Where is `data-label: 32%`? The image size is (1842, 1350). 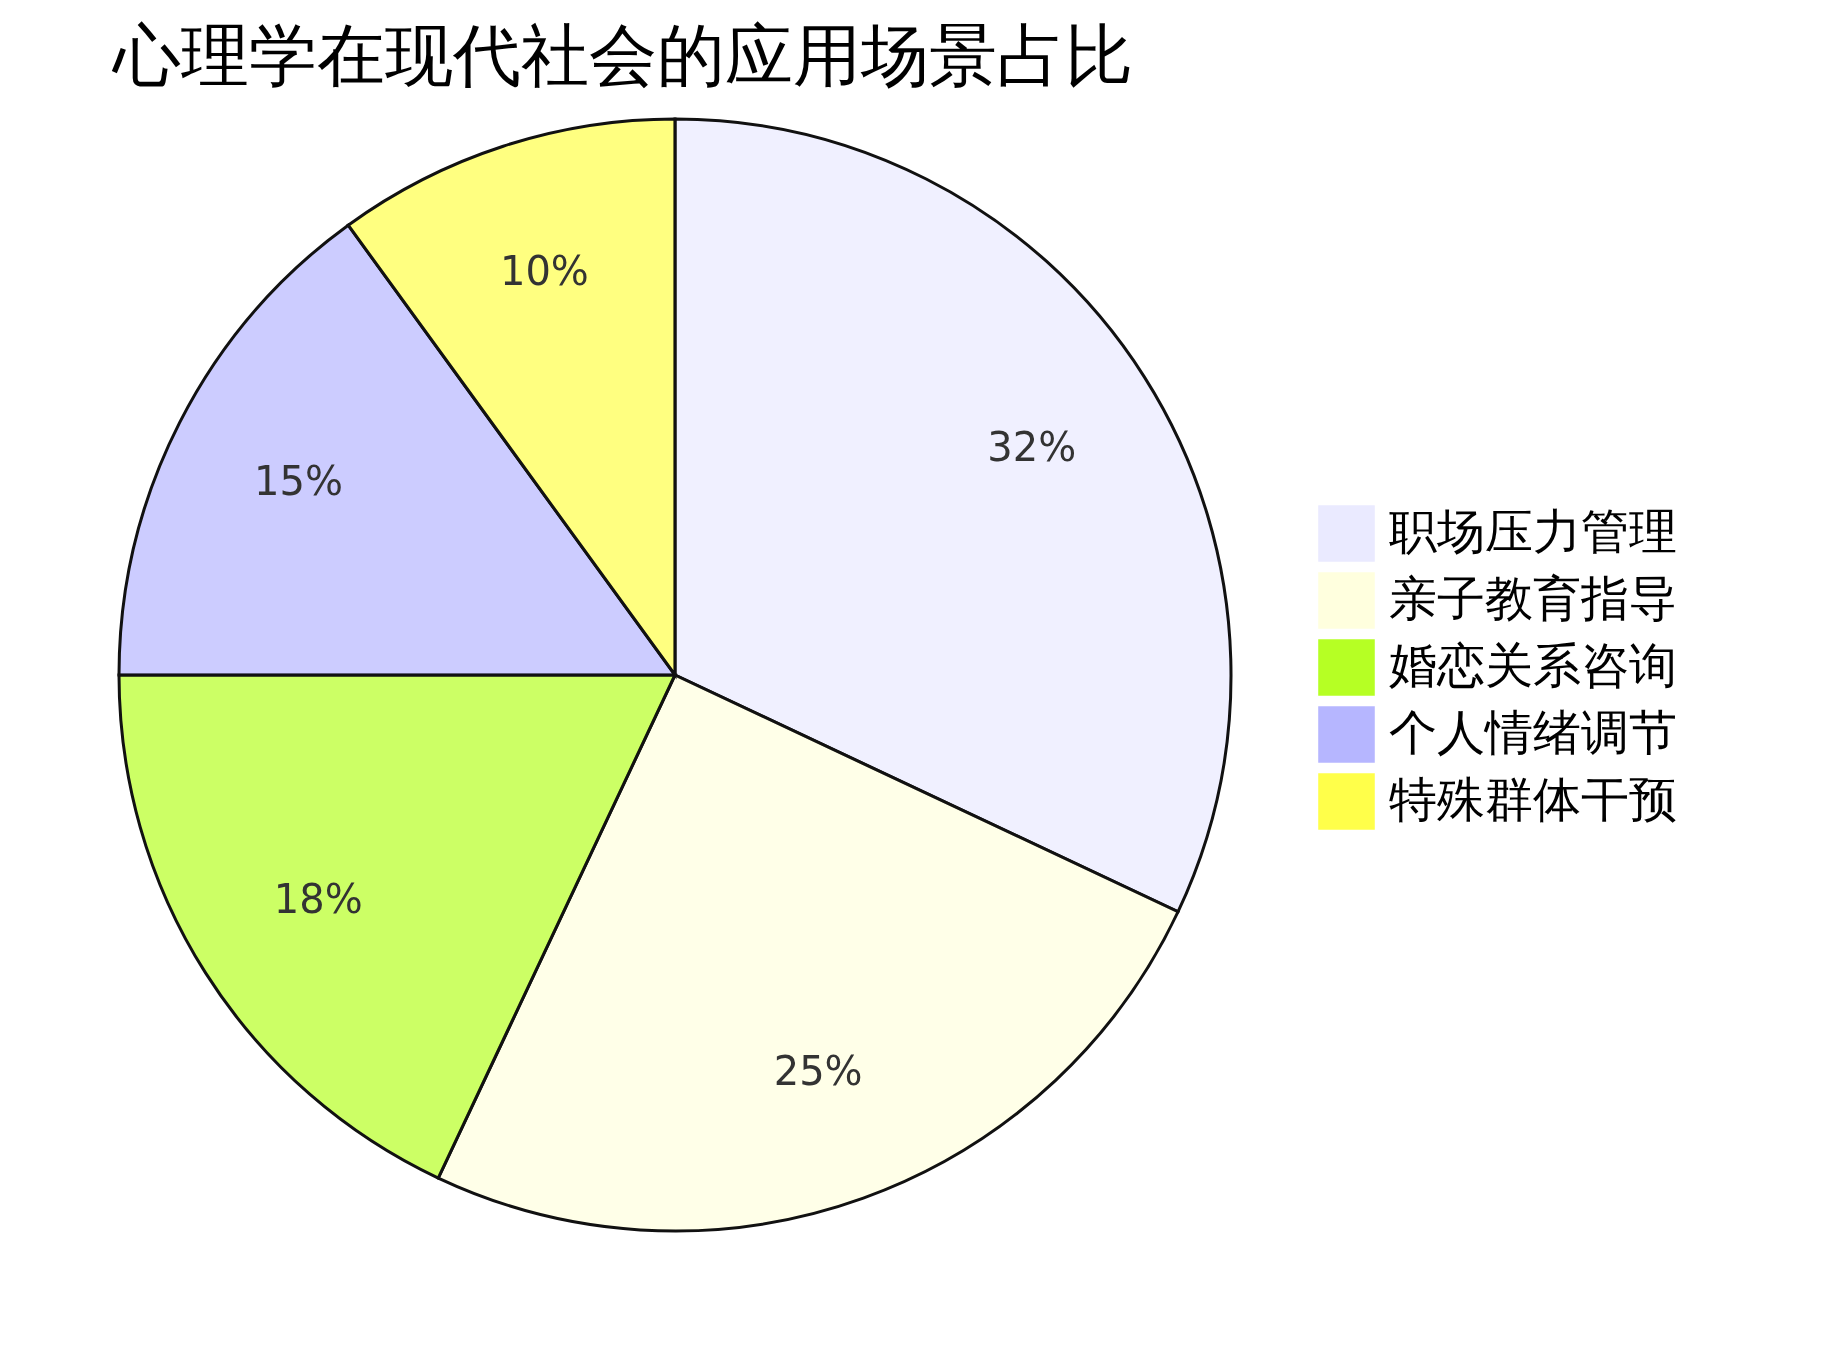 data-label: 32% is located at coordinates (1032, 446).